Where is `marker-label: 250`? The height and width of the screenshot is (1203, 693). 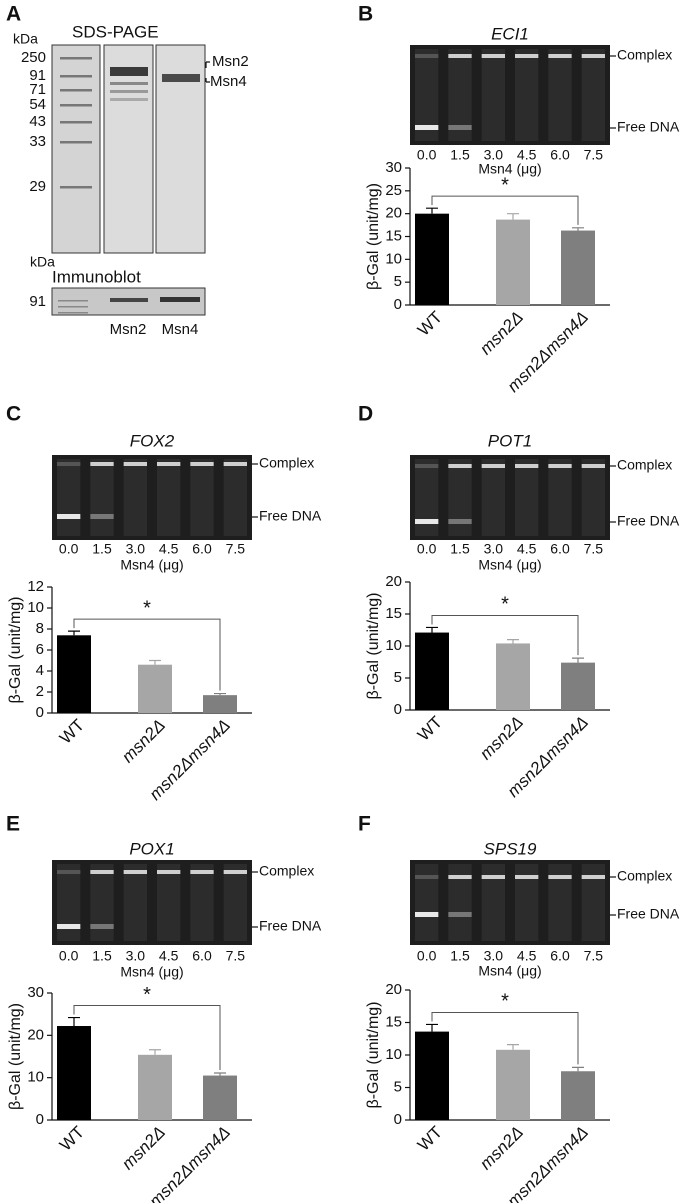 marker-label: 250 is located at coordinates (33, 57).